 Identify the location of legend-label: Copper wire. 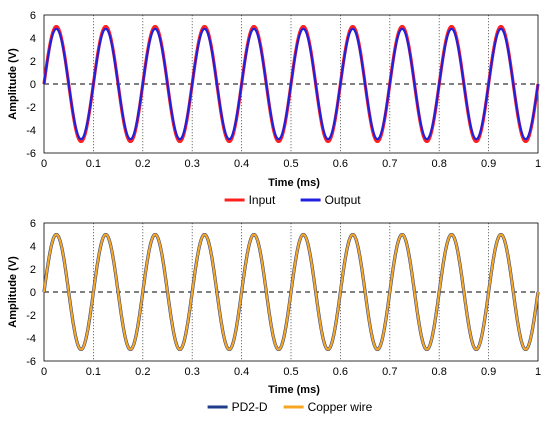
(340, 407).